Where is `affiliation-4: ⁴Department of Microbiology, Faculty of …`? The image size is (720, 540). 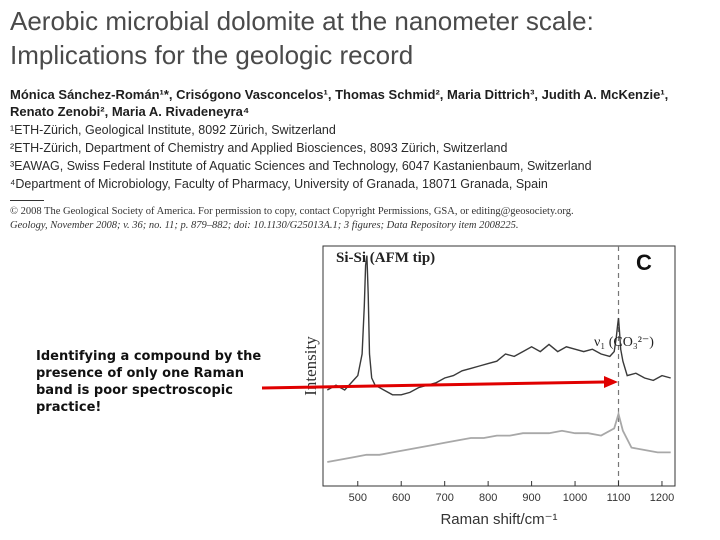
affiliation-4: ⁴Department of Microbiology, Faculty of … is located at coordinates (279, 184).